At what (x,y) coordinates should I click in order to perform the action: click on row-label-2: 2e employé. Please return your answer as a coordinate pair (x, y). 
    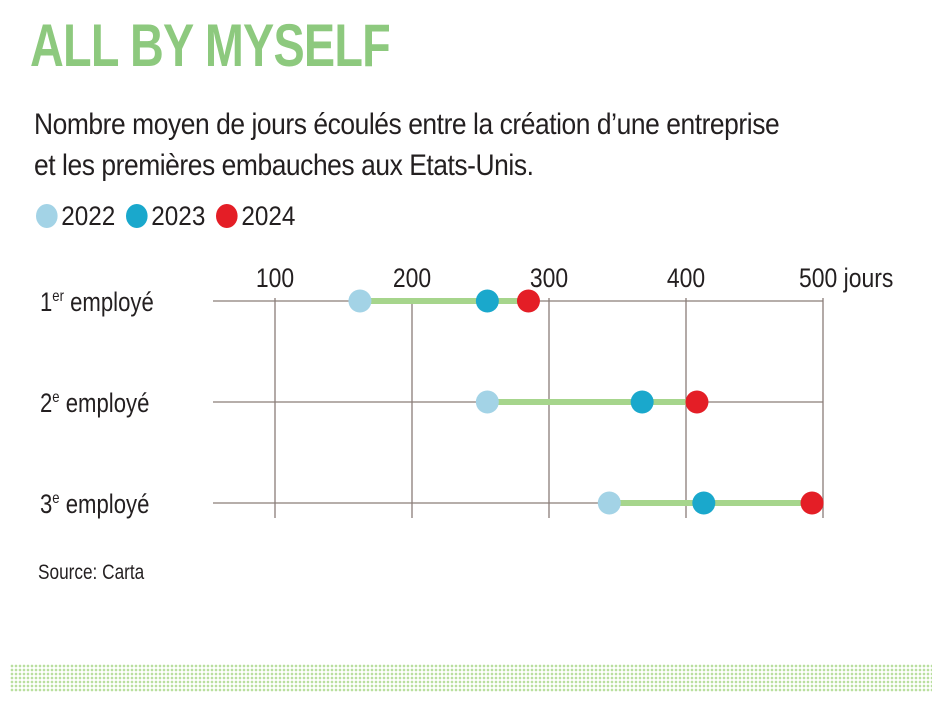
    Looking at the image, I should click on (94, 404).